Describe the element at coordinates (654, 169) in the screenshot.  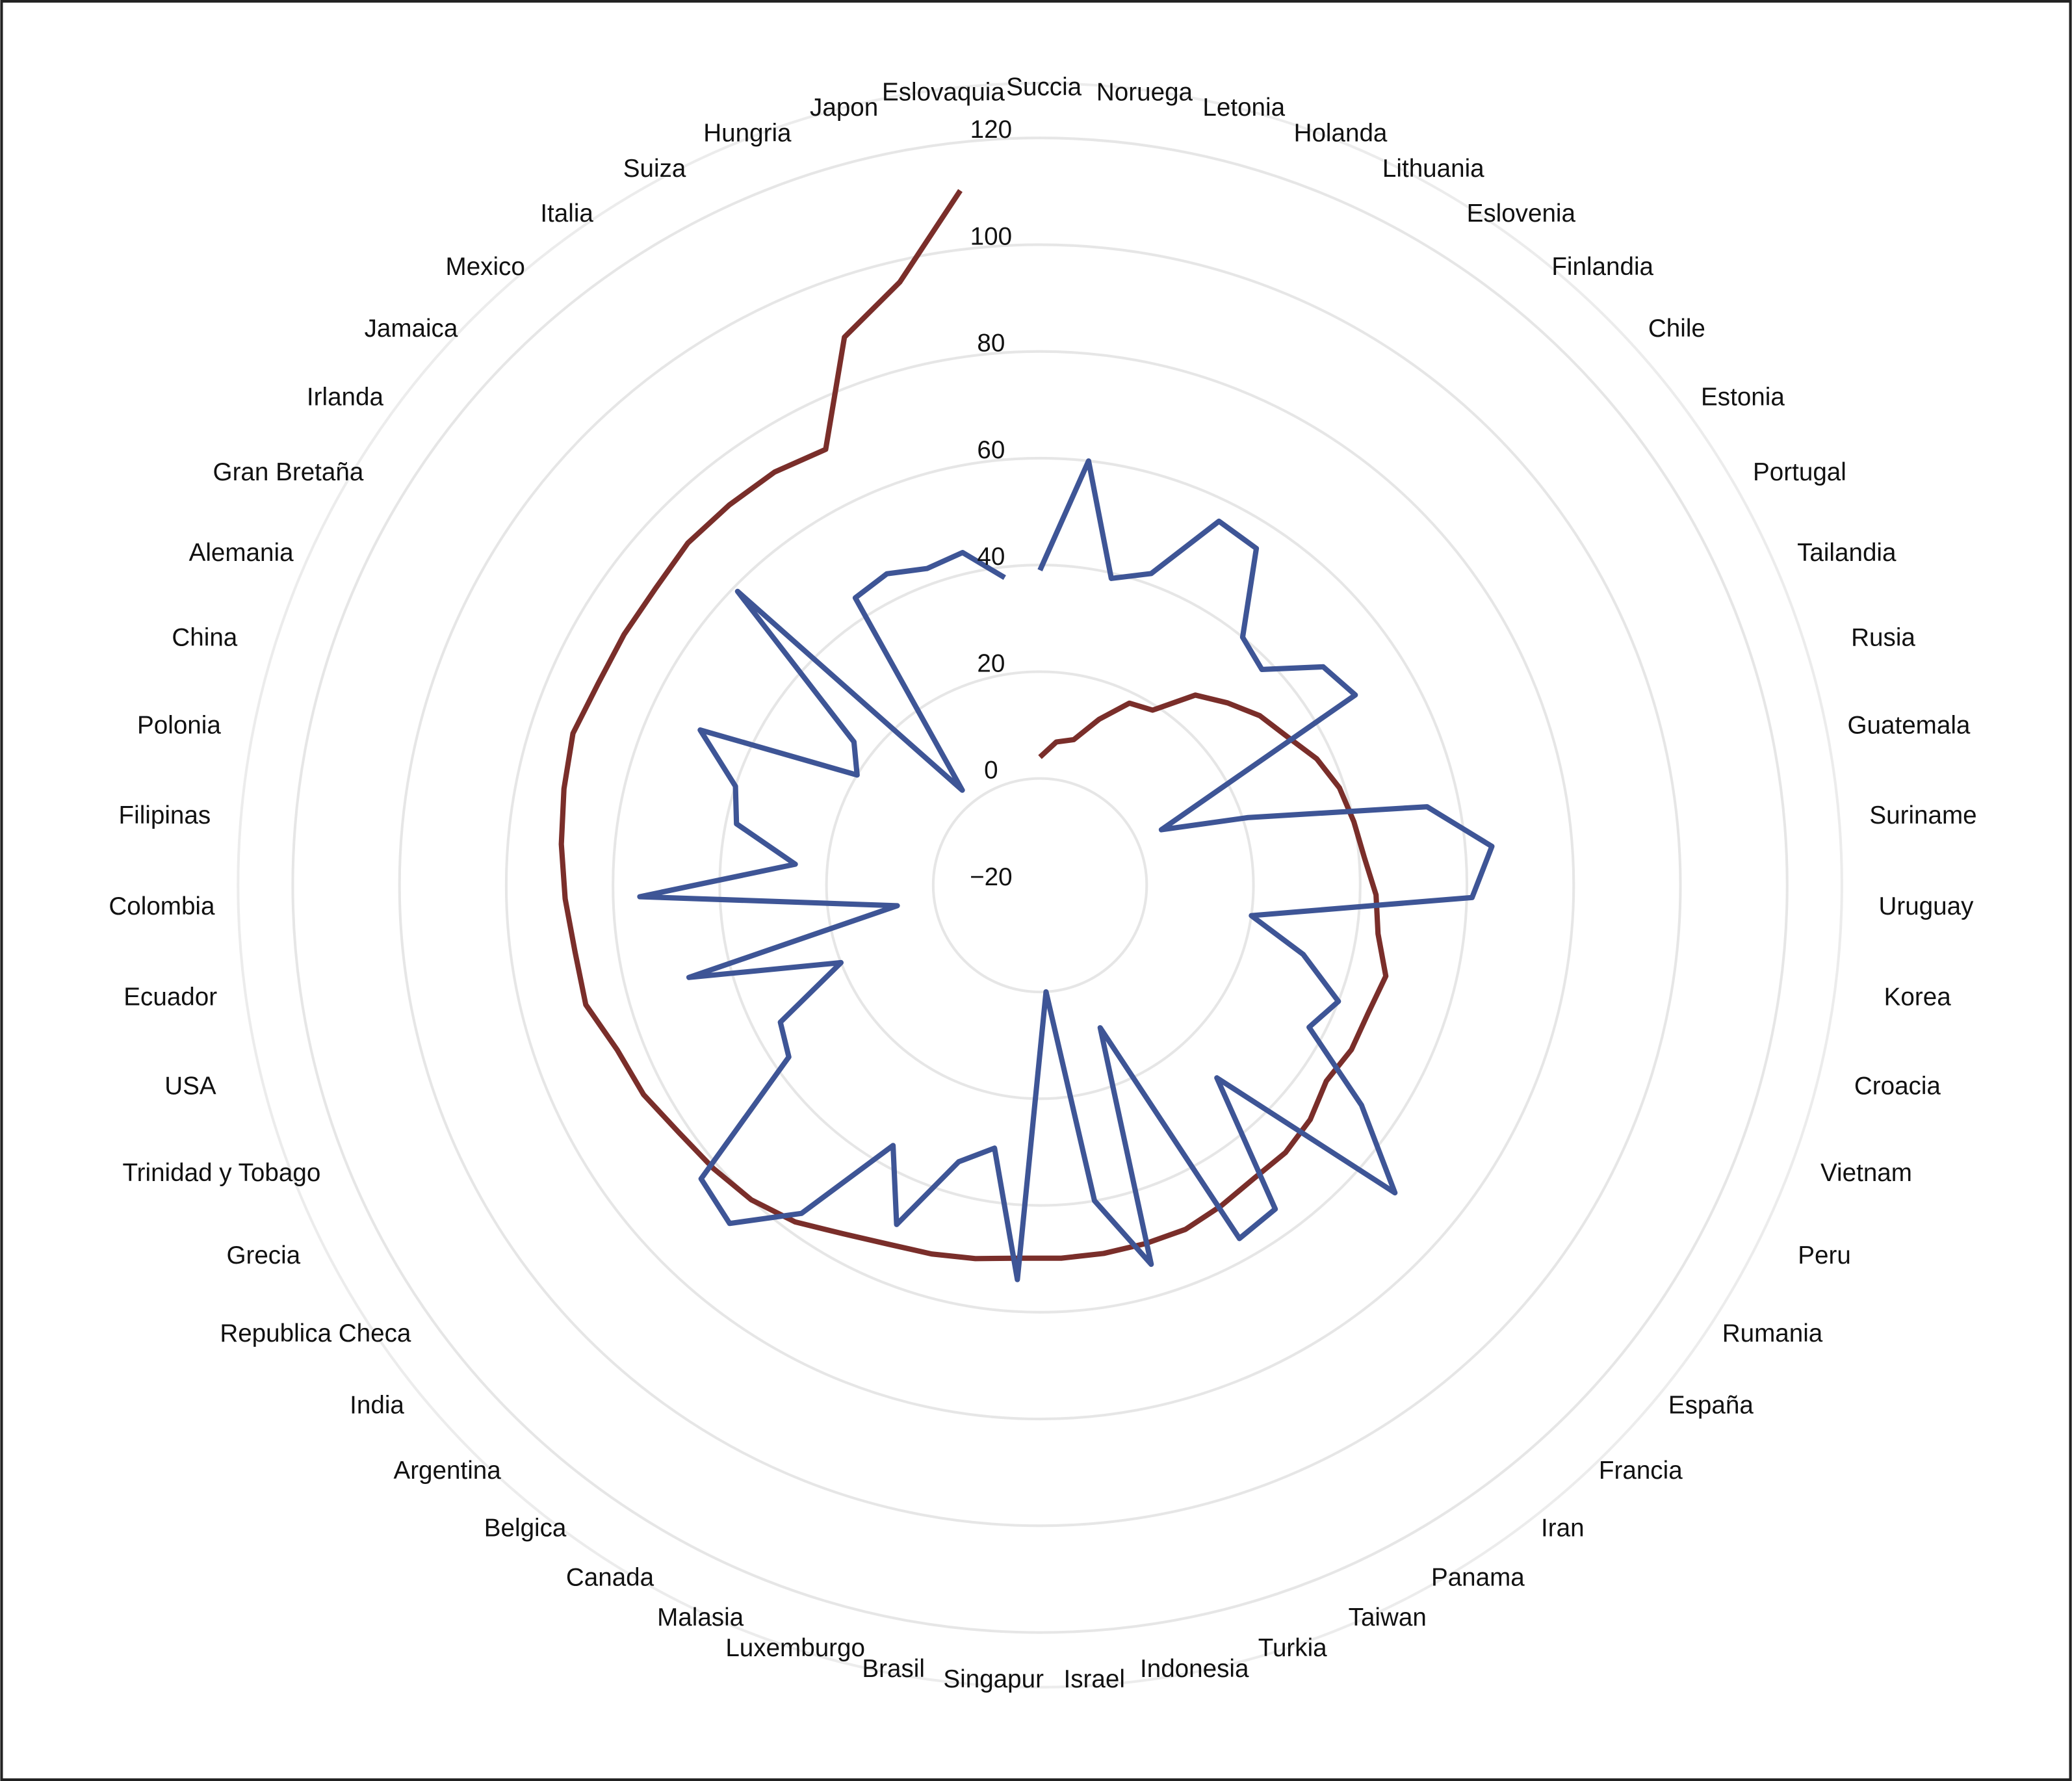
I see `category-label: Suiza` at that location.